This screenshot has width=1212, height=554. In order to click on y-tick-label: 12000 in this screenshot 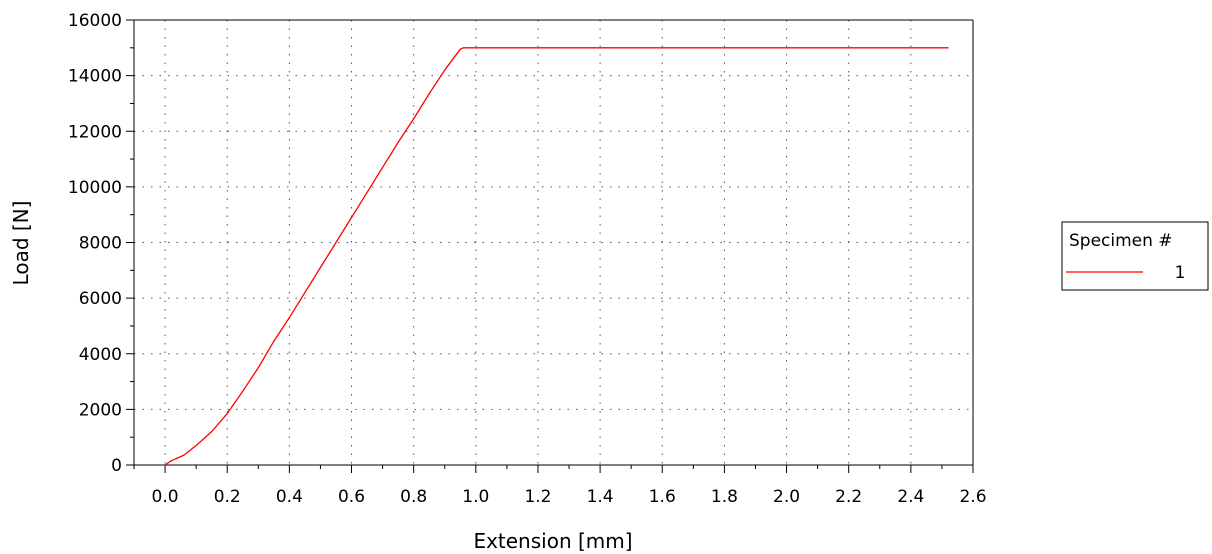, I will do `click(95, 132)`.